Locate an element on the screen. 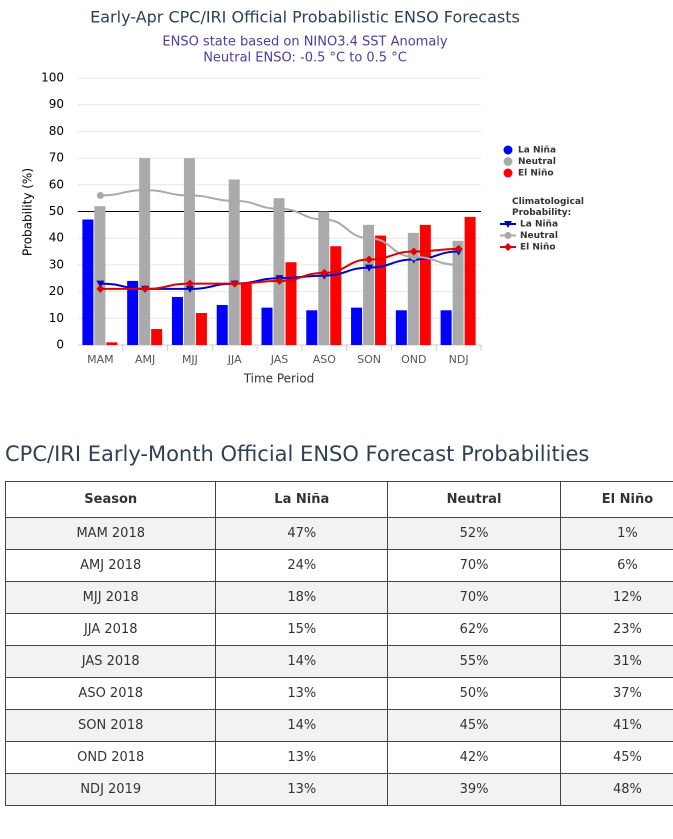  table-cell: 42% is located at coordinates (474, 757).